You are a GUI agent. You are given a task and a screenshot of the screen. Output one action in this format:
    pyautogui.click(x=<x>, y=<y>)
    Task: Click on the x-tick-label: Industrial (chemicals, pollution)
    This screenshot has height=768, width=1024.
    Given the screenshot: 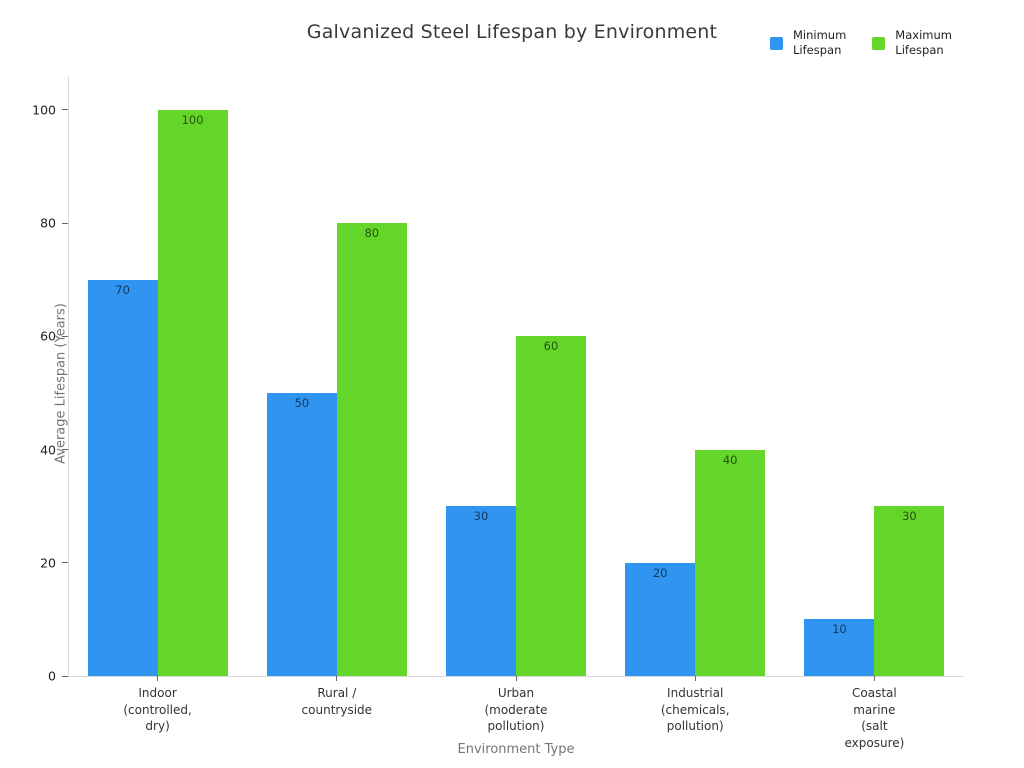 What is the action you would take?
    pyautogui.click(x=695, y=709)
    